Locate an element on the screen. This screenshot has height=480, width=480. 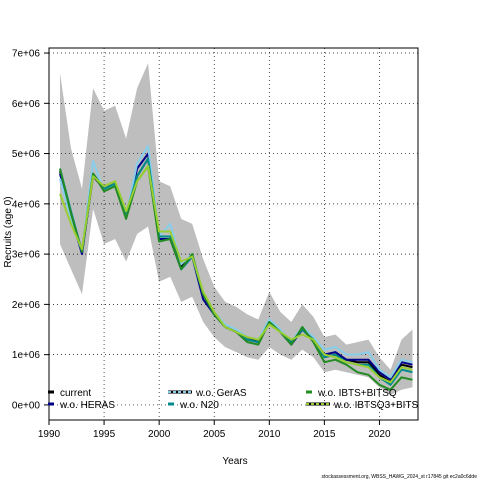
x-tick-label: 2015 is located at coordinates (324, 434).